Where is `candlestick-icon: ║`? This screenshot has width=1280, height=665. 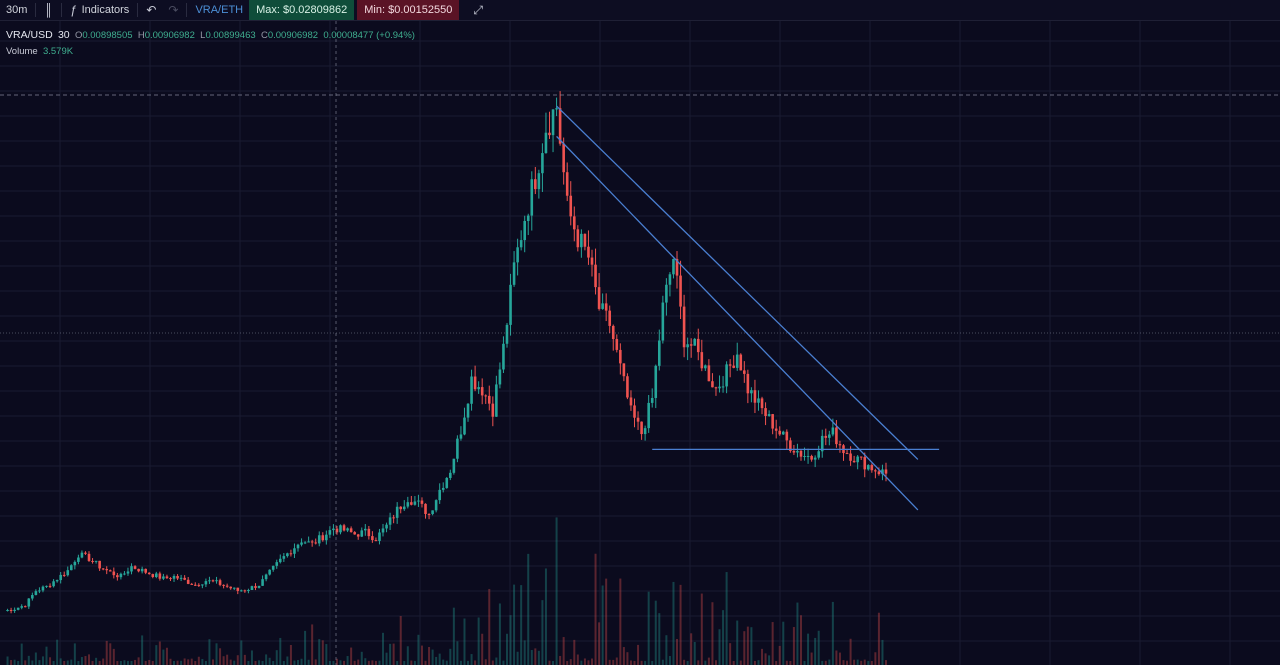
candlestick-icon: ║ is located at coordinates (48, 10).